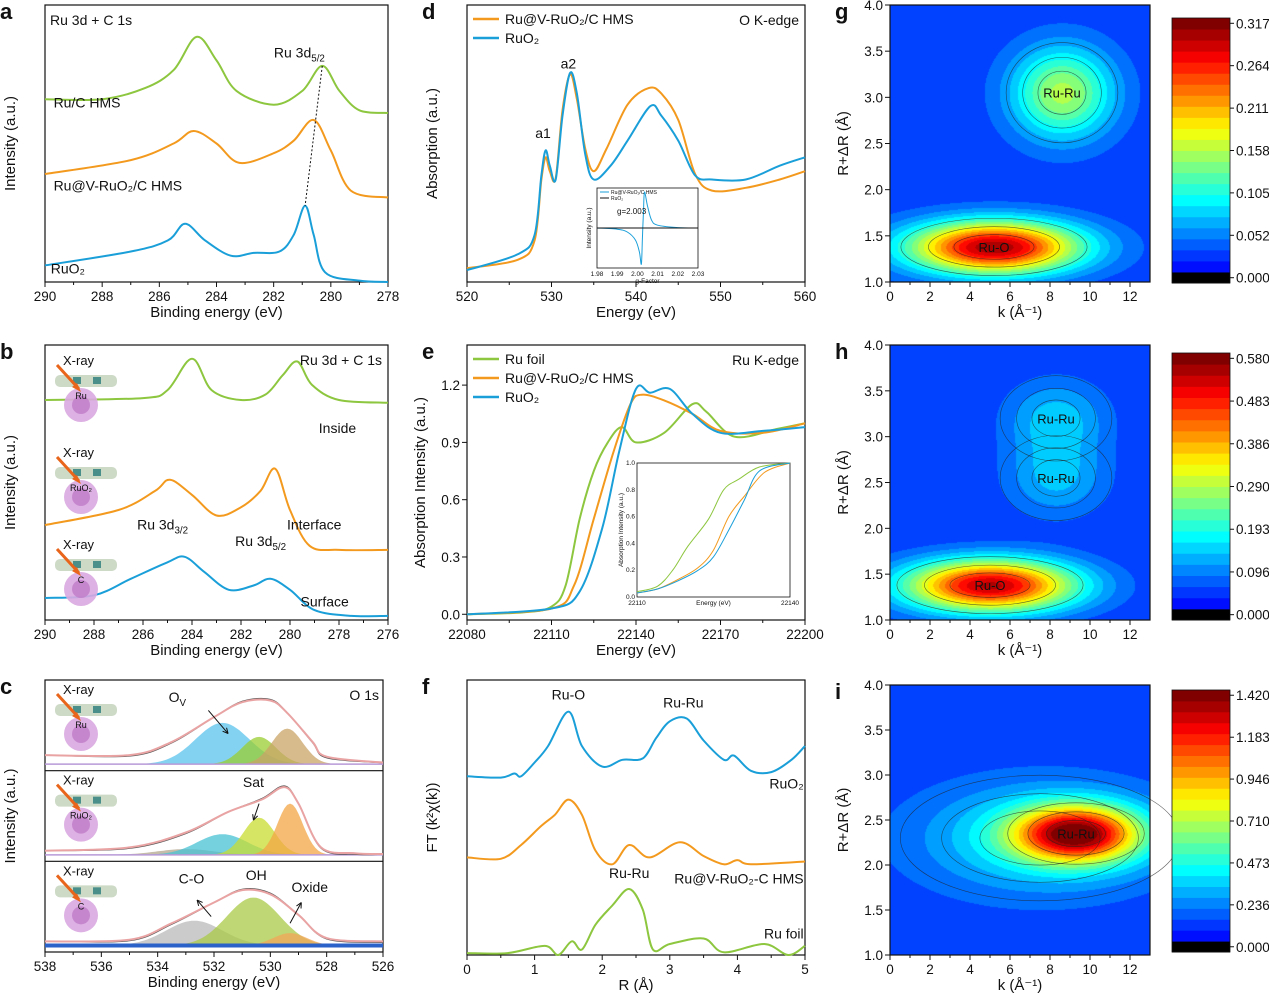 The image size is (1269, 993). What do you see at coordinates (647, 281) in the screenshot?
I see `inset-x-label: g-Factor` at bounding box center [647, 281].